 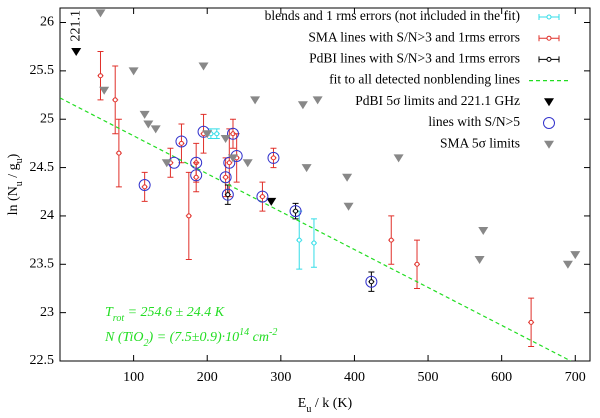 What do you see at coordinates (414, 36) in the screenshot?
I see `legend-label: SMA lines with S/N>3 and 1rms errors` at bounding box center [414, 36].